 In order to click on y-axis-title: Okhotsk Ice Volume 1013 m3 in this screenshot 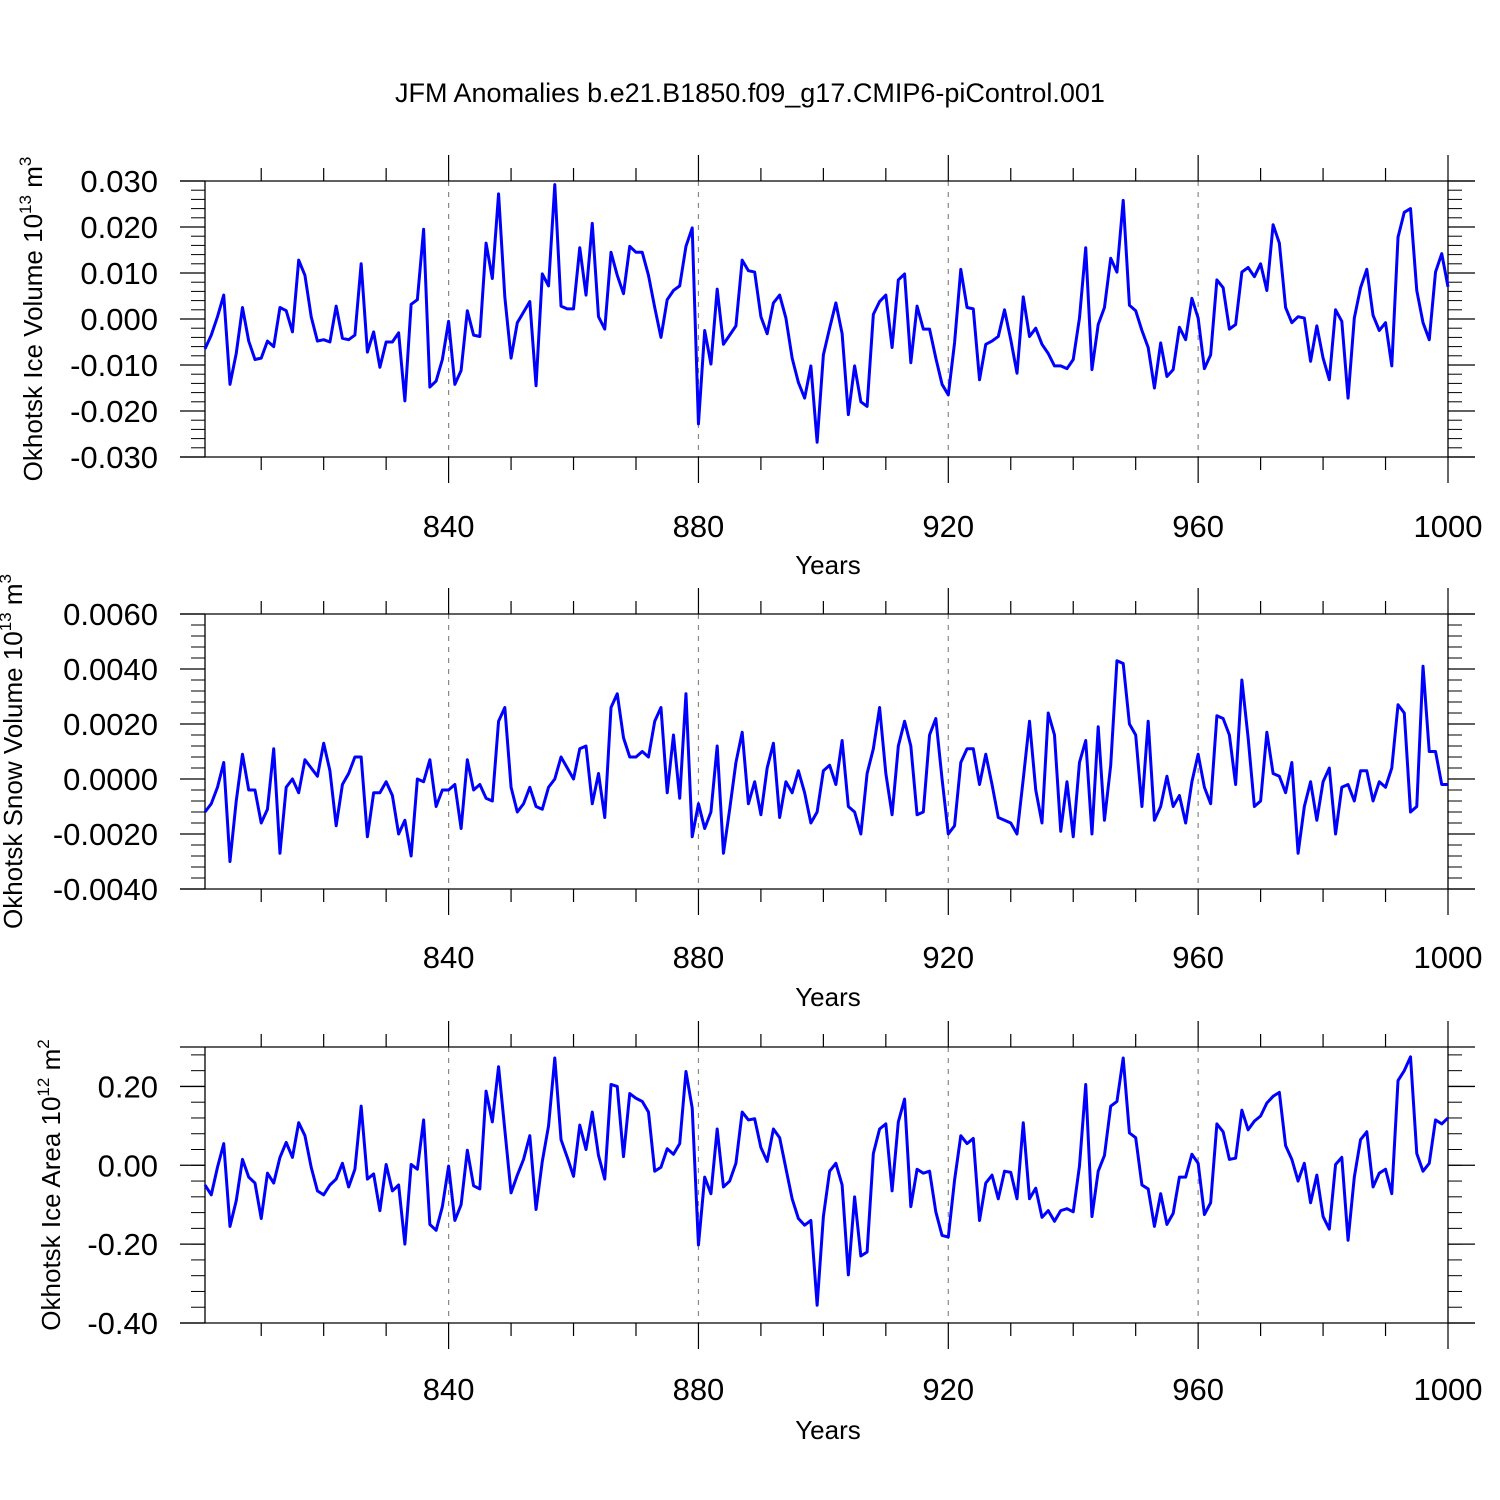, I will do `click(32, 319)`.